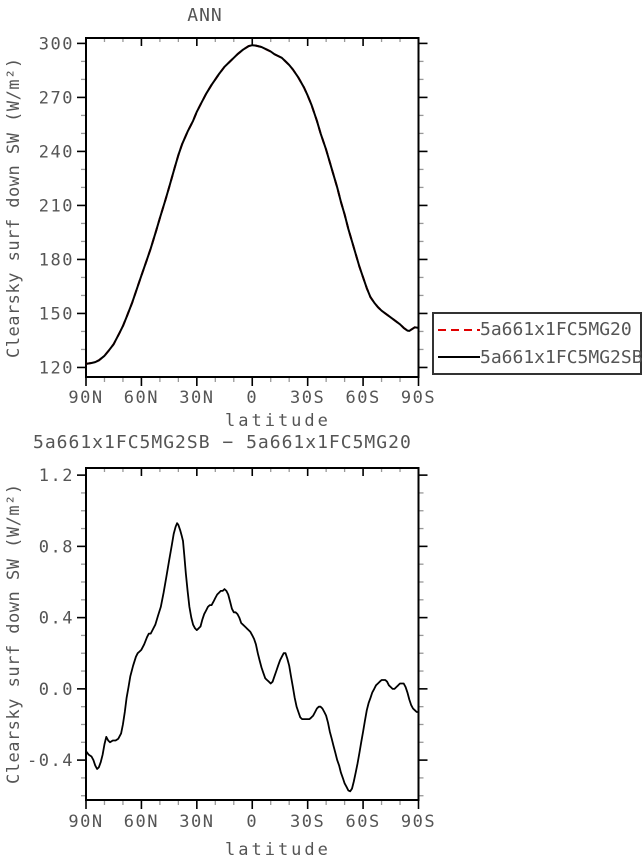 The image size is (644, 862). Describe the element at coordinates (556, 330) in the screenshot. I see `legend-label-mg20: 5a661x1FC5MG20` at that location.